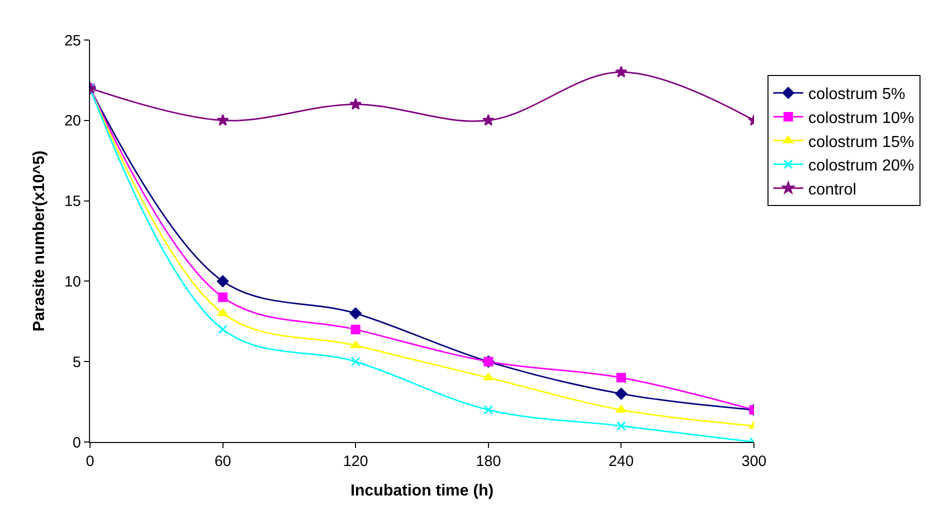  Describe the element at coordinates (754, 461) in the screenshot. I see `x-tick-label: 300` at that location.